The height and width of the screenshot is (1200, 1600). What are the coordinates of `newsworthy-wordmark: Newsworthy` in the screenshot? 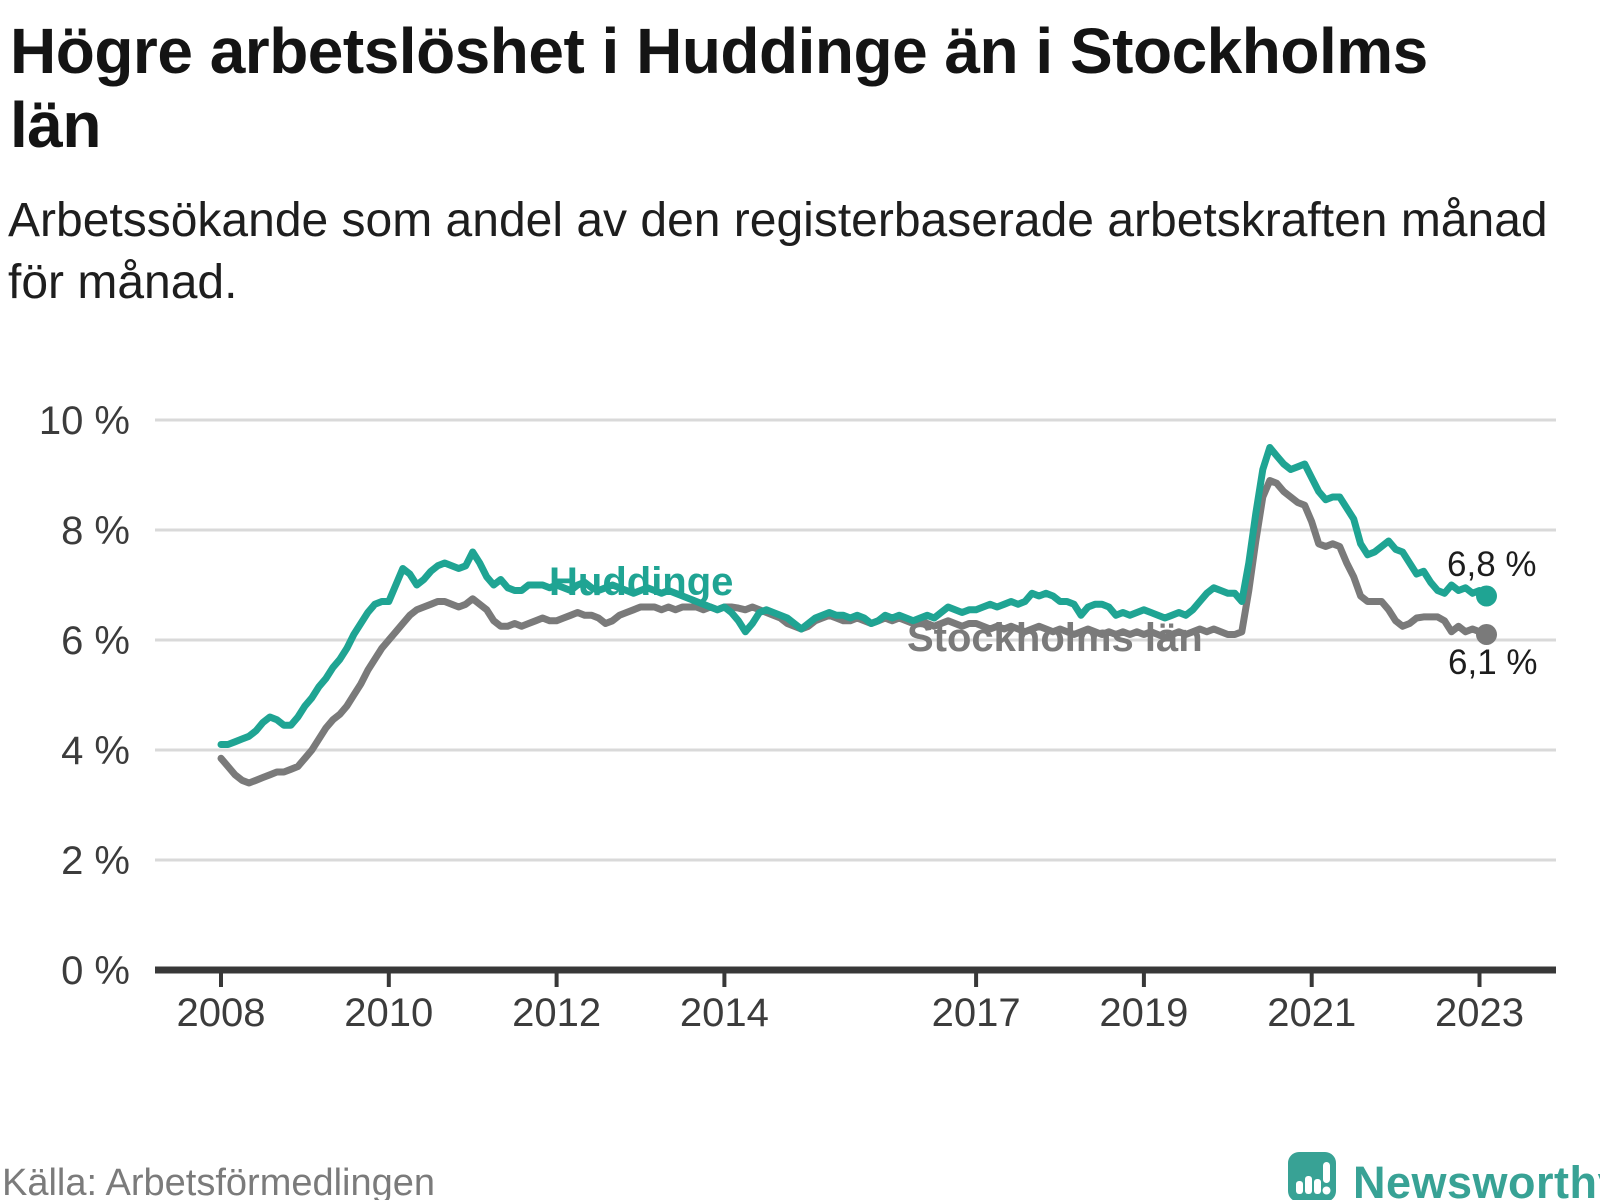 It's located at (1476, 1178).